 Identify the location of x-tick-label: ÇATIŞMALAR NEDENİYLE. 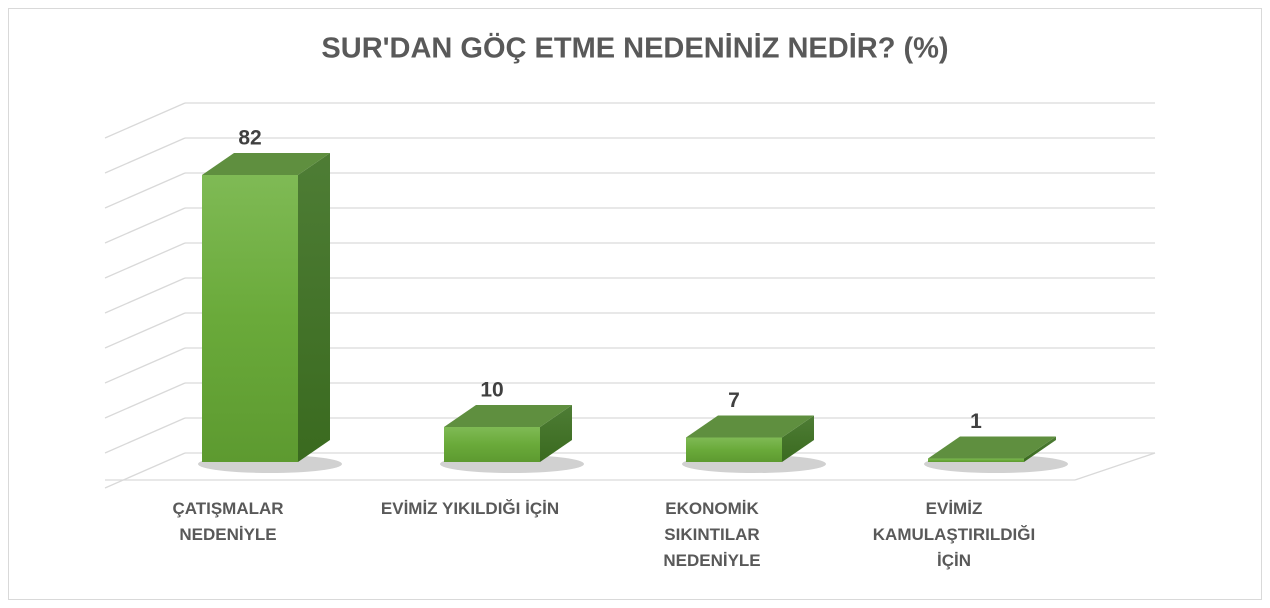
(228, 521).